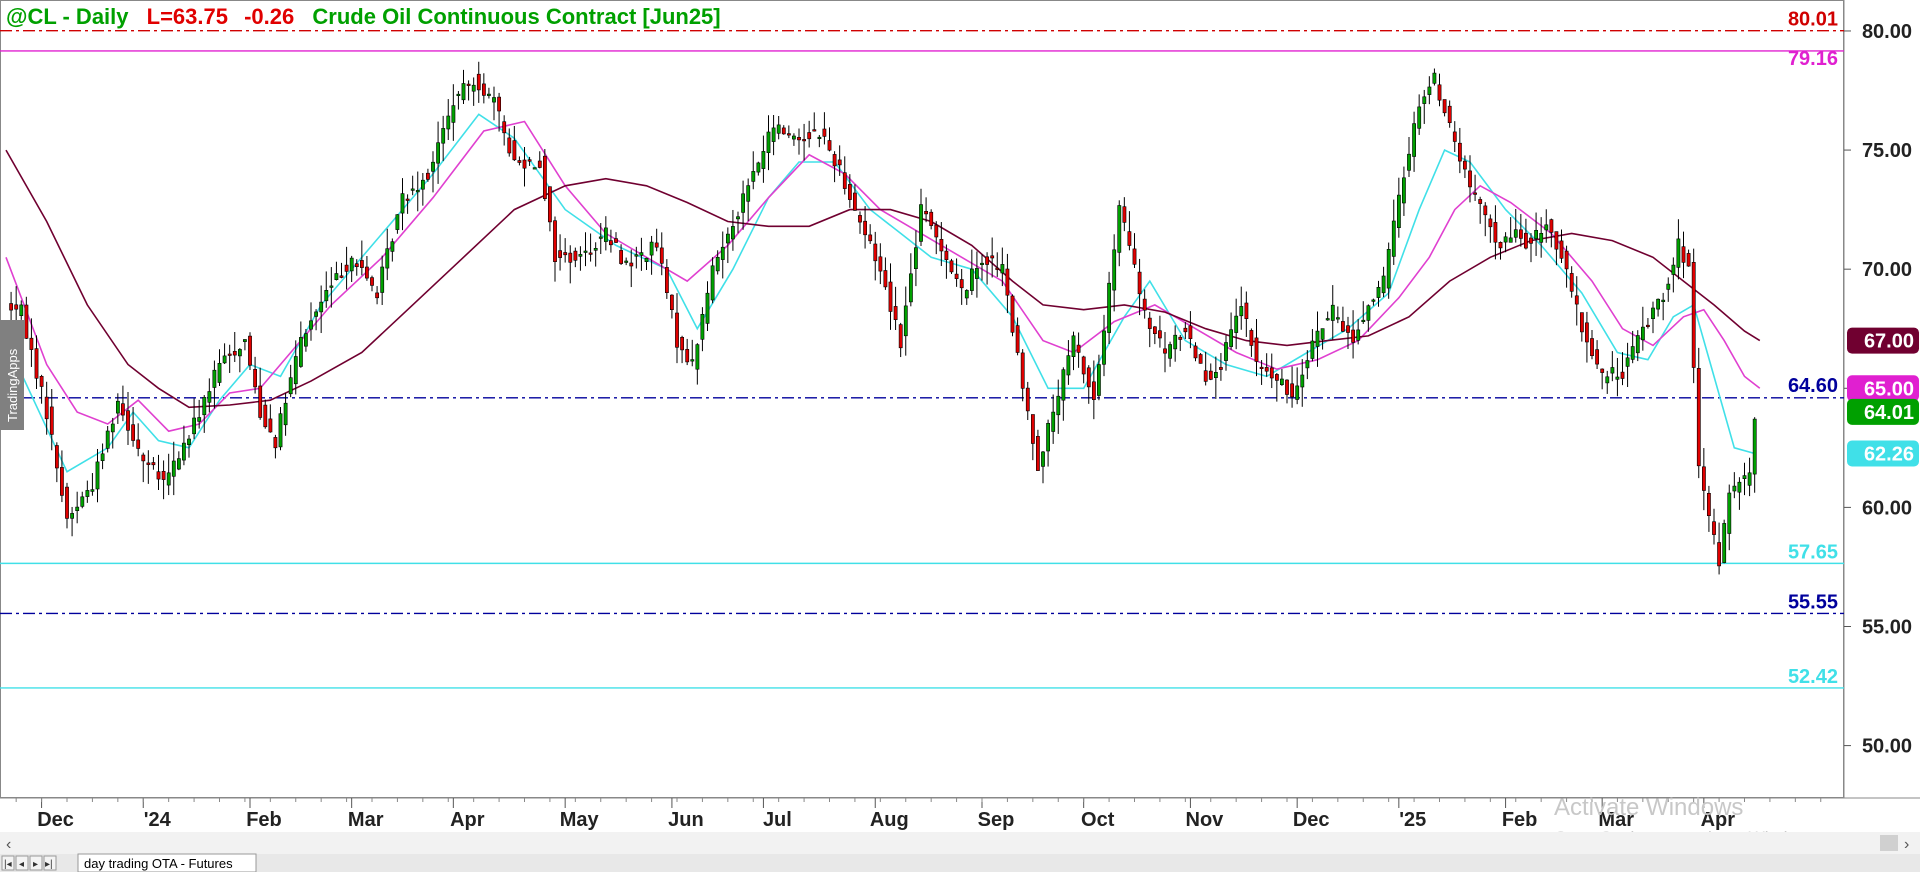 The height and width of the screenshot is (872, 1920). I want to click on title-symbol: @CL - Daily, so click(67, 16).